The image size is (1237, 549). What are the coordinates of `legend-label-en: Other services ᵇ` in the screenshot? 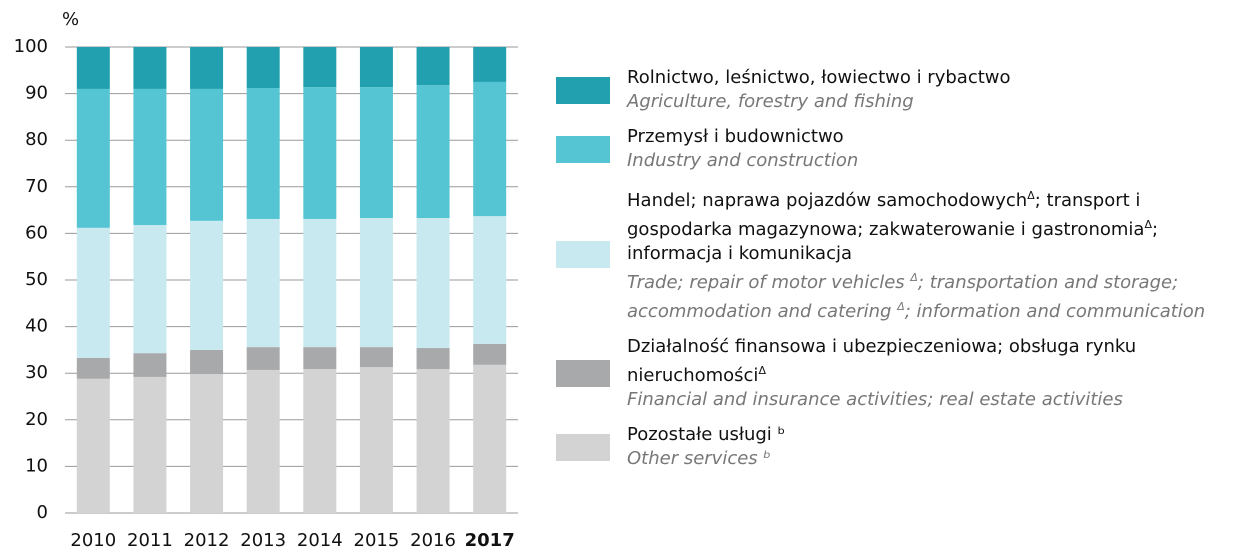 It's located at (699, 458).